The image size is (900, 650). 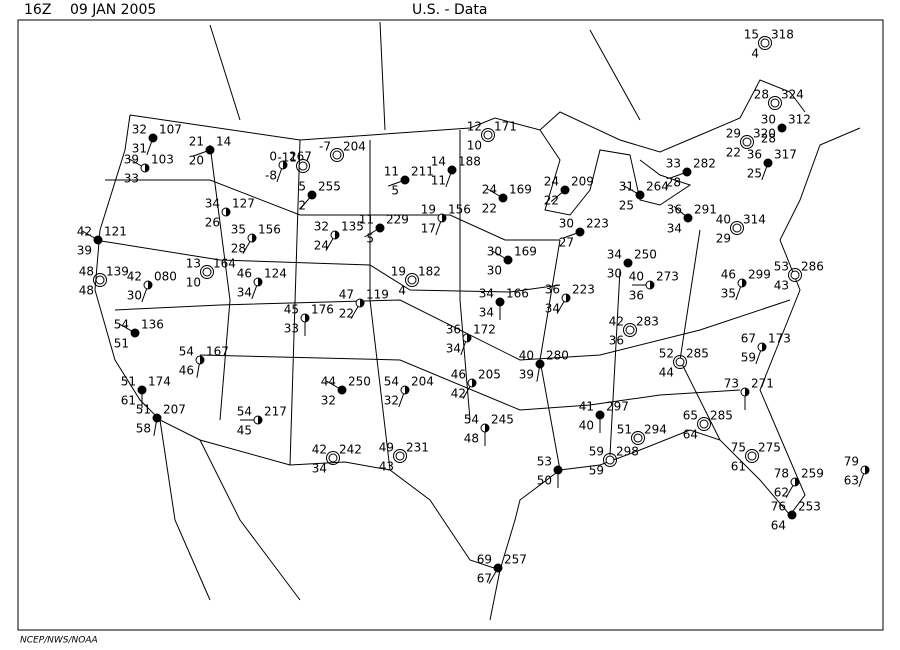 What do you see at coordinates (152, 286) in the screenshot?
I see `station-plot: 42 30 080` at bounding box center [152, 286].